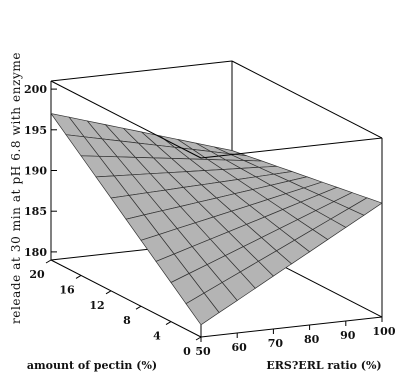  What do you see at coordinates (187, 351) in the screenshot?
I see `y-tick-label: 0` at bounding box center [187, 351].